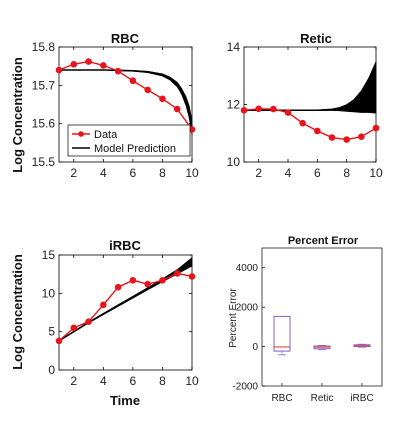 Image resolution: width=415 pixels, height=434 pixels. I want to click on irbc-axes-box, so click(125, 312).